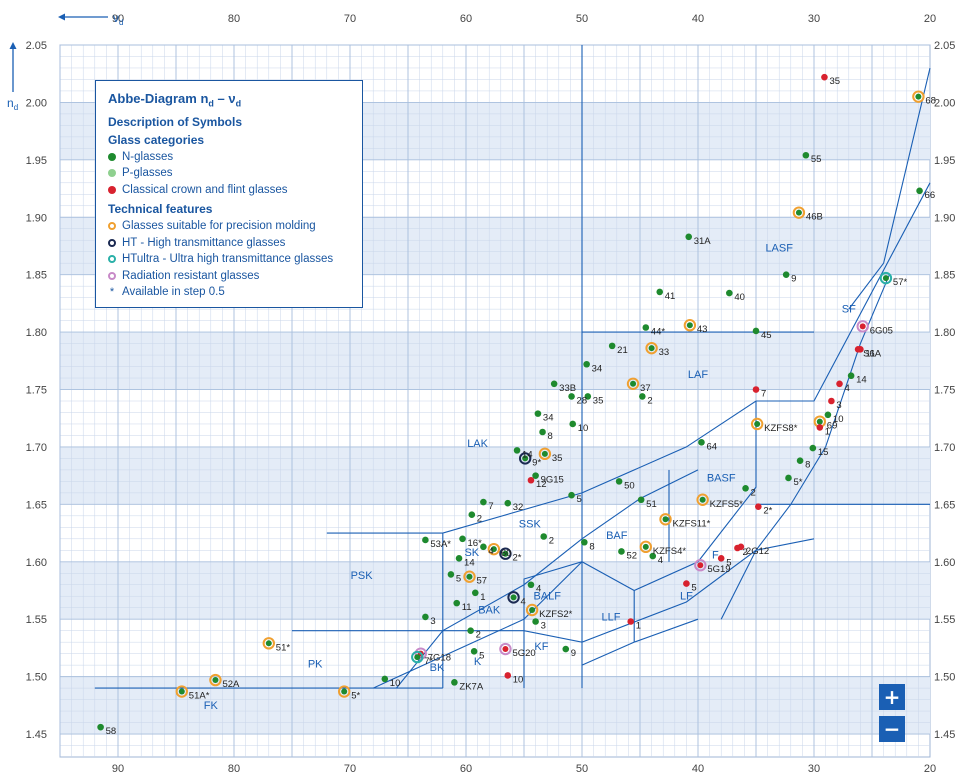 The width and height of the screenshot is (960, 776). What do you see at coordinates (944, 276) in the screenshot?
I see `y-tick-label-right: 1.85` at bounding box center [944, 276].